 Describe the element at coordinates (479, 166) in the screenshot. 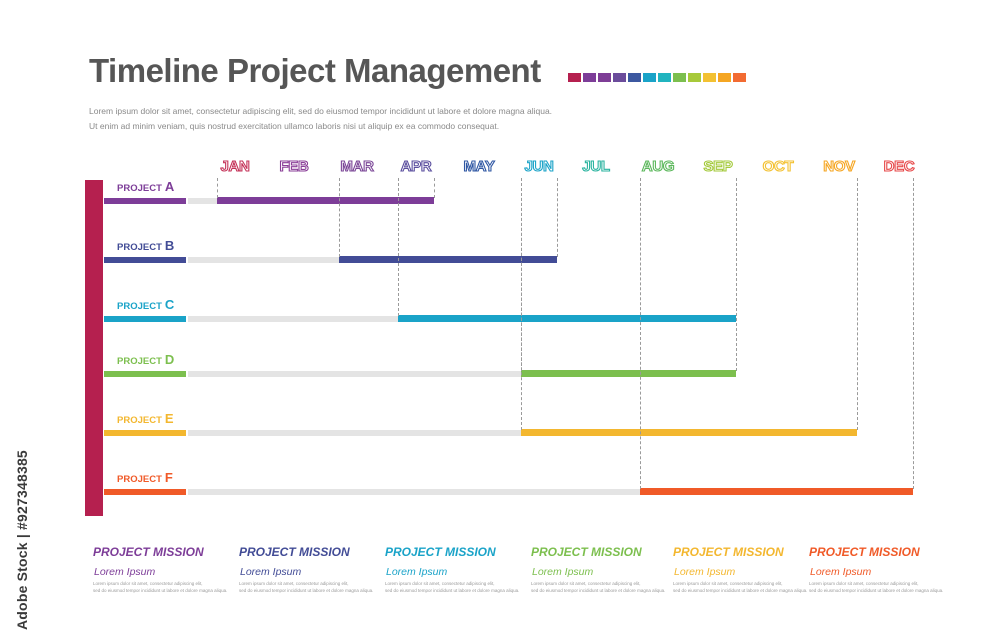

I see `month-label-may: MAY` at that location.